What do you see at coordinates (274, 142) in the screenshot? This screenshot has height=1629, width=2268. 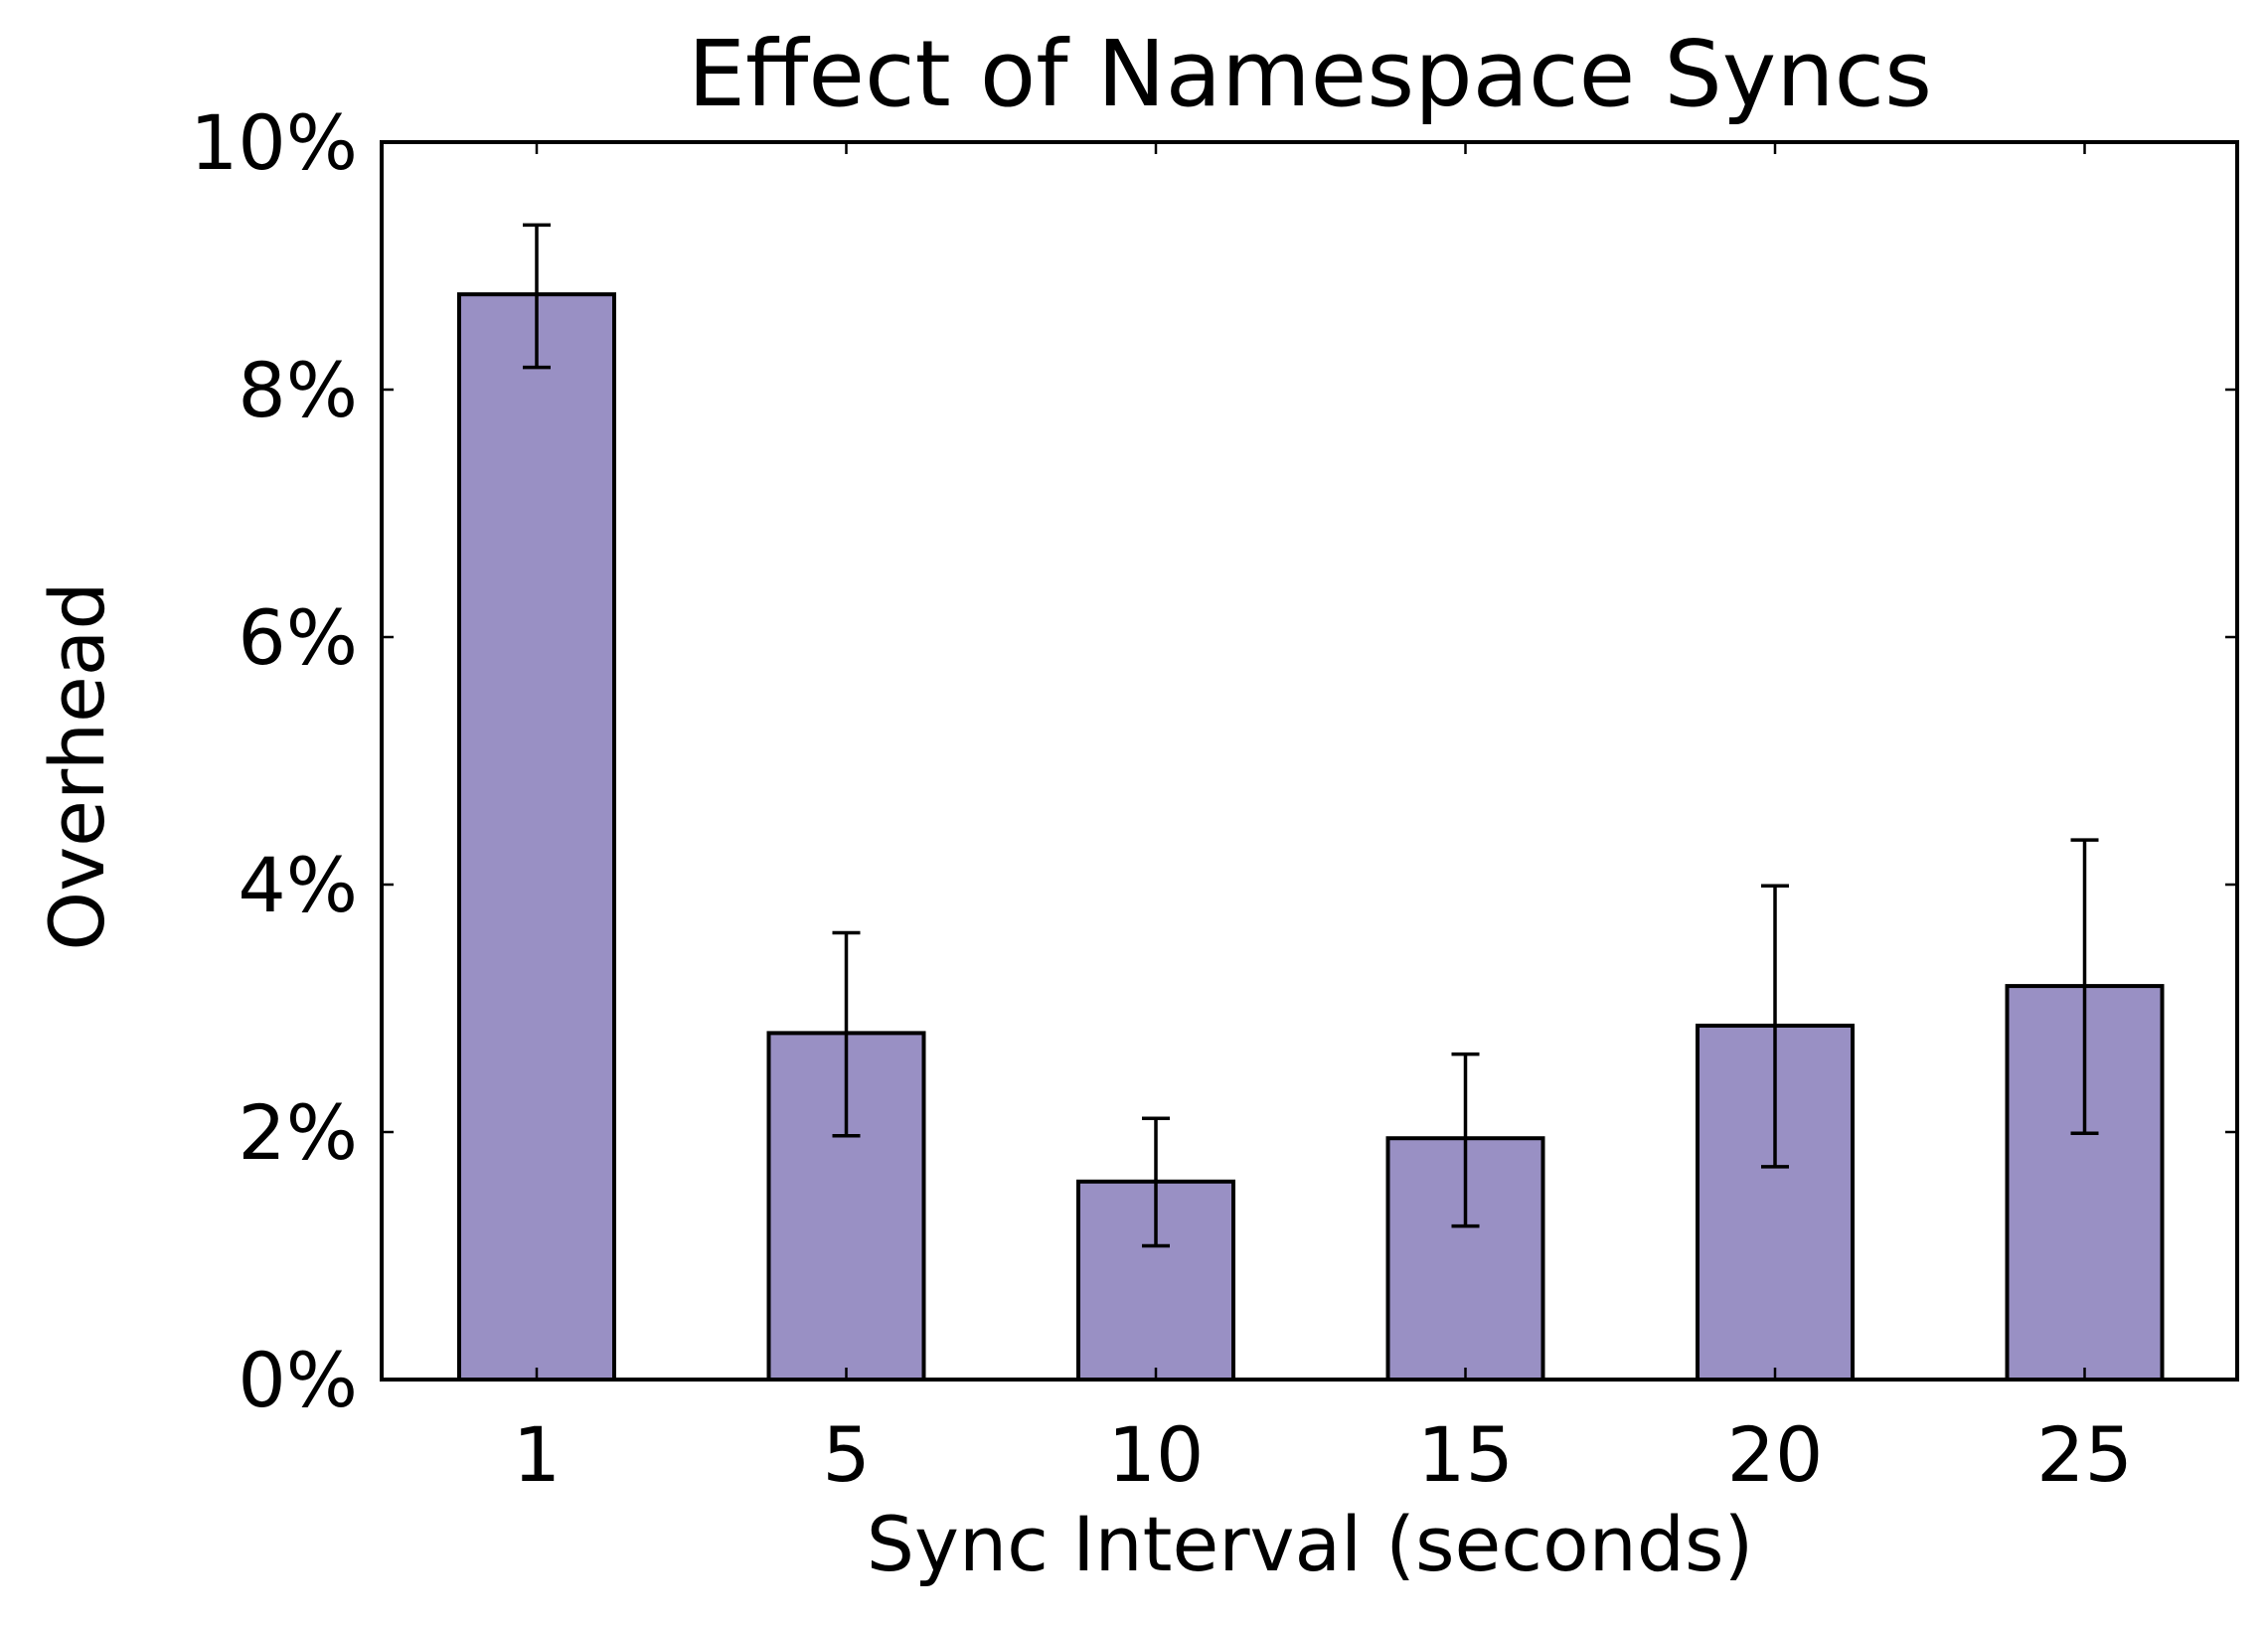 I see `y-tick-label-10: 10%` at bounding box center [274, 142].